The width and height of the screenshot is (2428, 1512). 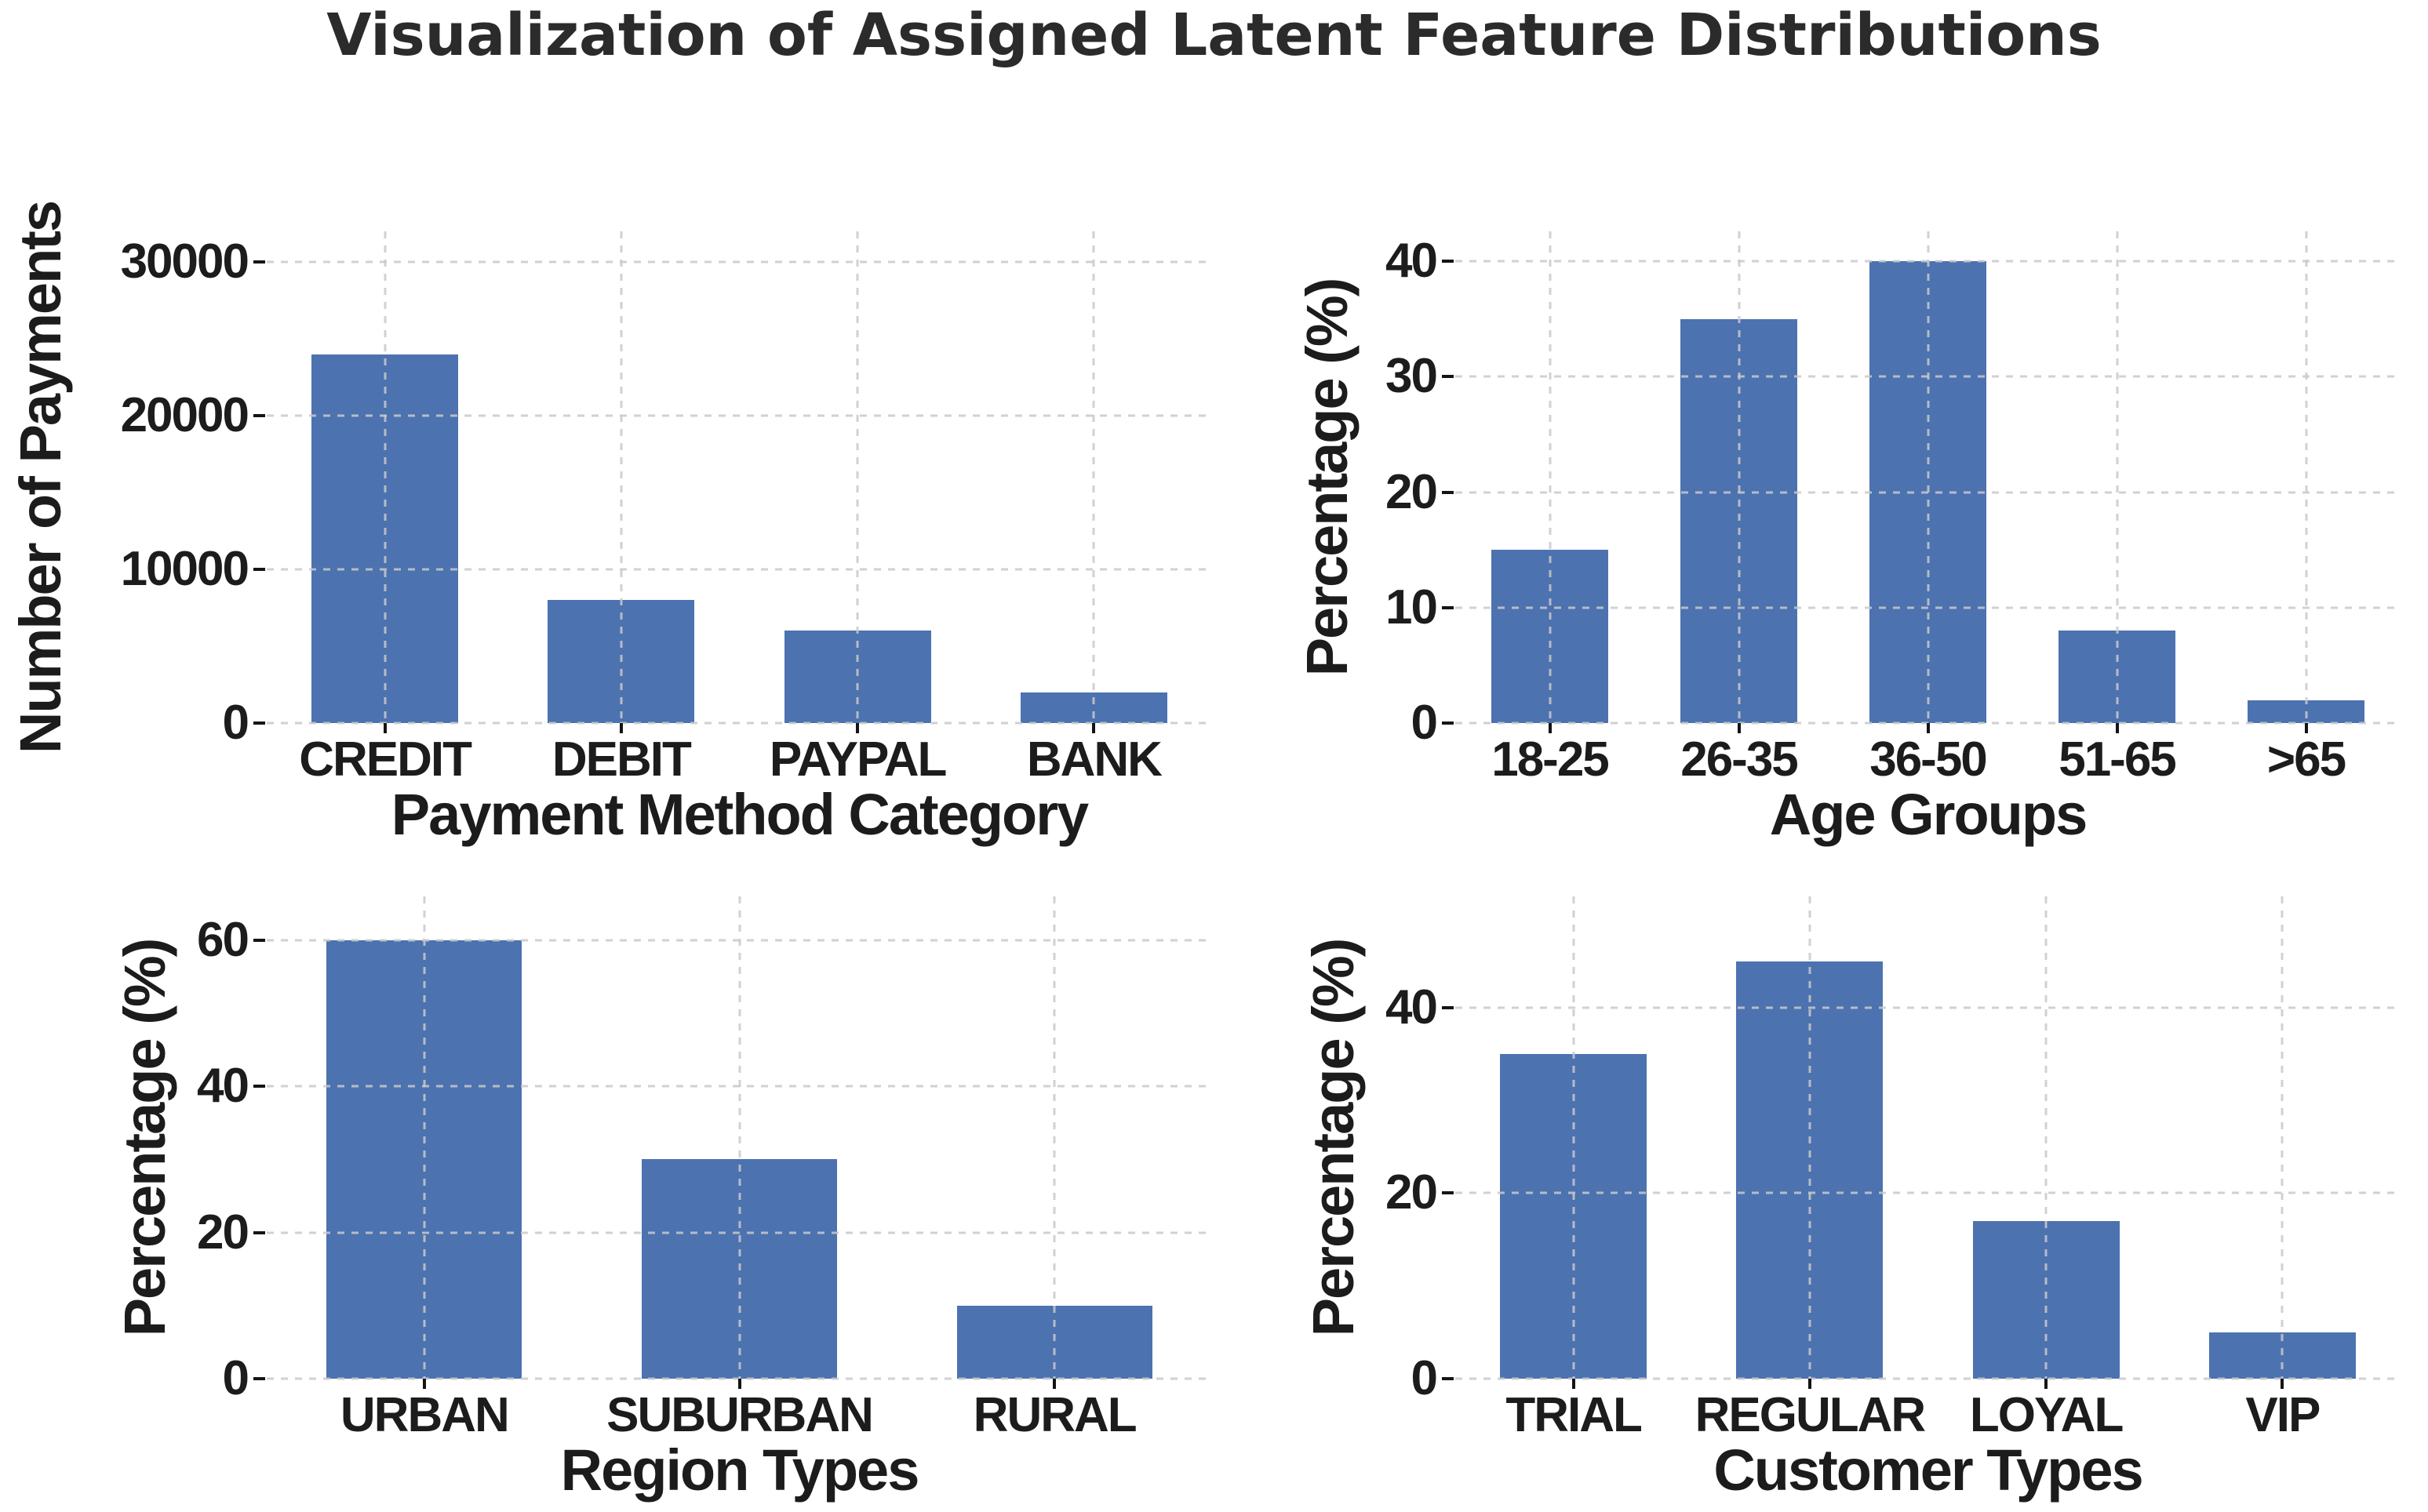 I want to click on y-tick-label: 60, so click(x=223, y=939).